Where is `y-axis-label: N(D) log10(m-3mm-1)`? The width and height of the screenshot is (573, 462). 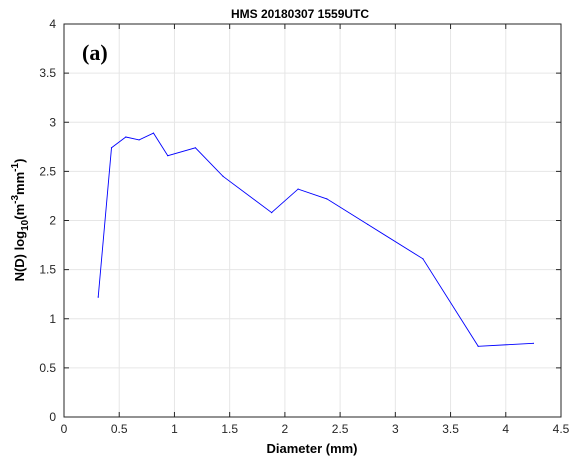
y-axis-label: N(D) log10(m-3mm-1) is located at coordinates (20, 220).